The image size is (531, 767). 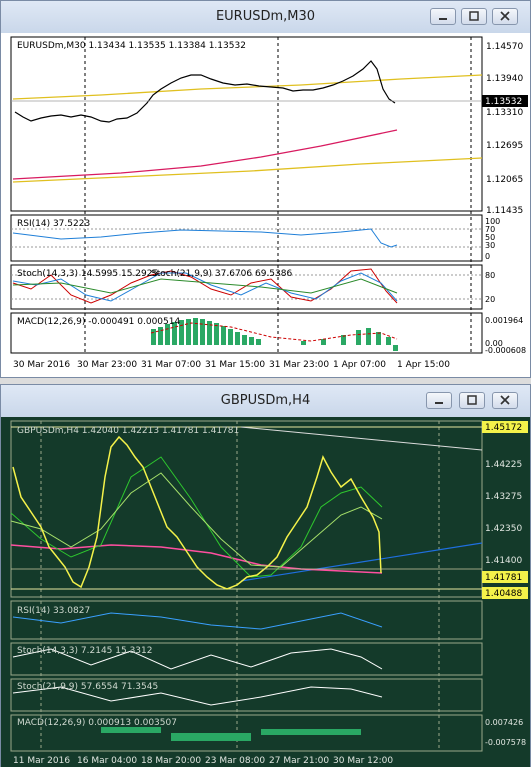 What do you see at coordinates (359, 365) in the screenshot?
I see `svg-text: 1 Apr 07:00` at bounding box center [359, 365].